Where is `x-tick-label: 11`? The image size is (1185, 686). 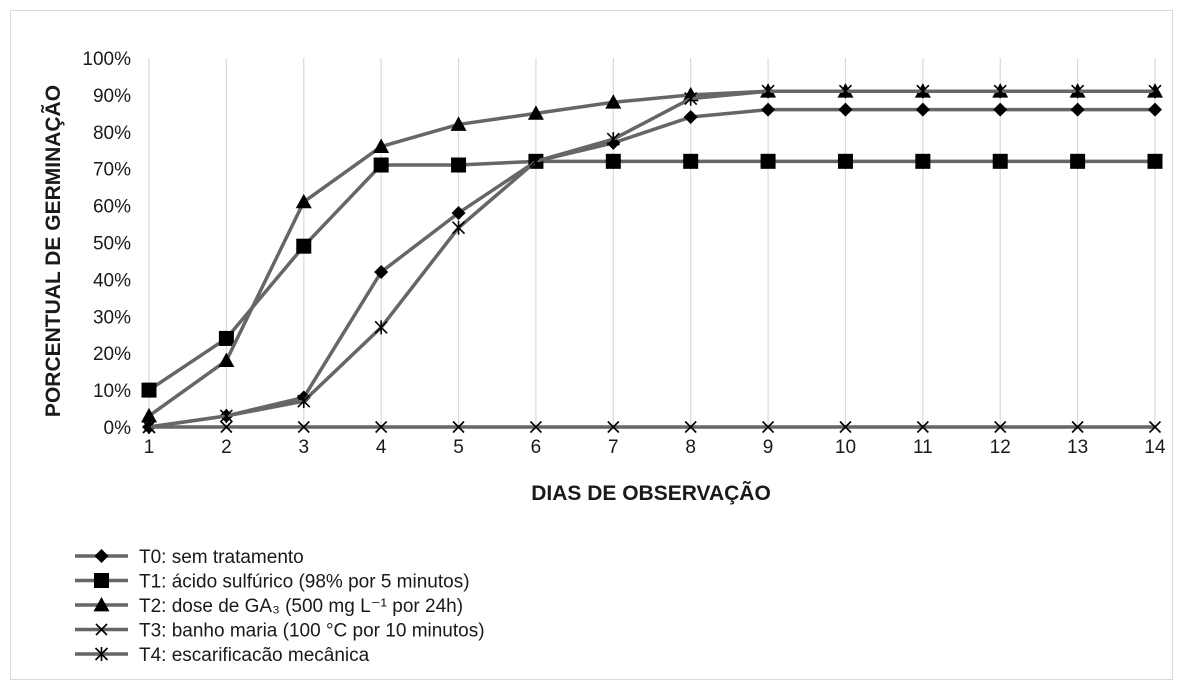
x-tick-label: 11 is located at coordinates (923, 447).